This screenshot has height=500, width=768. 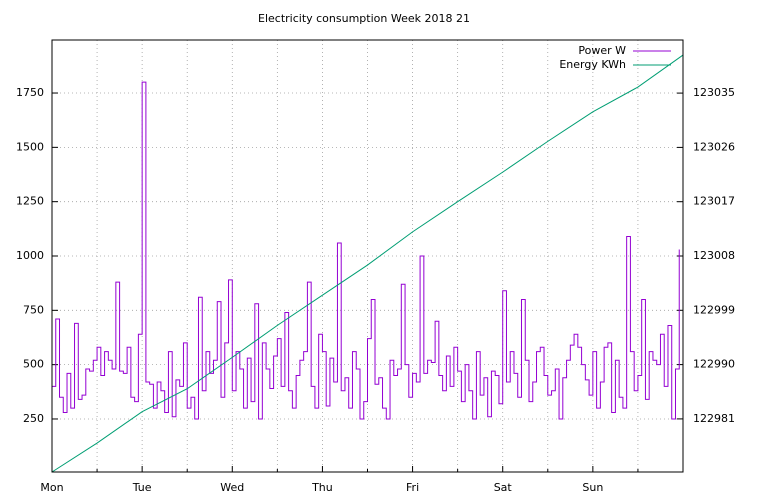 I want to click on y-tick-label: 1250, so click(x=30, y=201).